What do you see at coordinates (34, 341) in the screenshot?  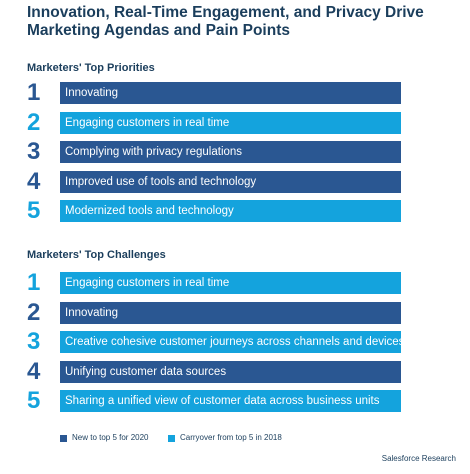 I see `challenge-rank-number: 3` at bounding box center [34, 341].